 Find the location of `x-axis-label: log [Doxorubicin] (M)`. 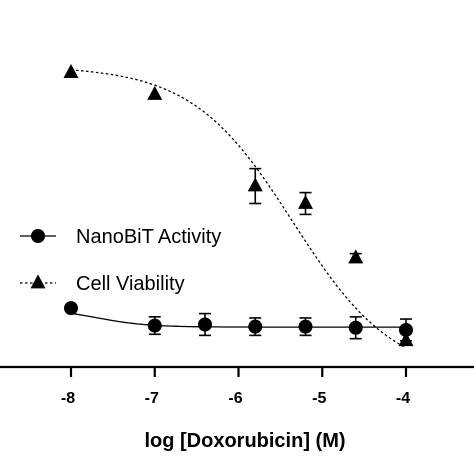

x-axis-label: log [Doxorubicin] (M) is located at coordinates (244, 441).